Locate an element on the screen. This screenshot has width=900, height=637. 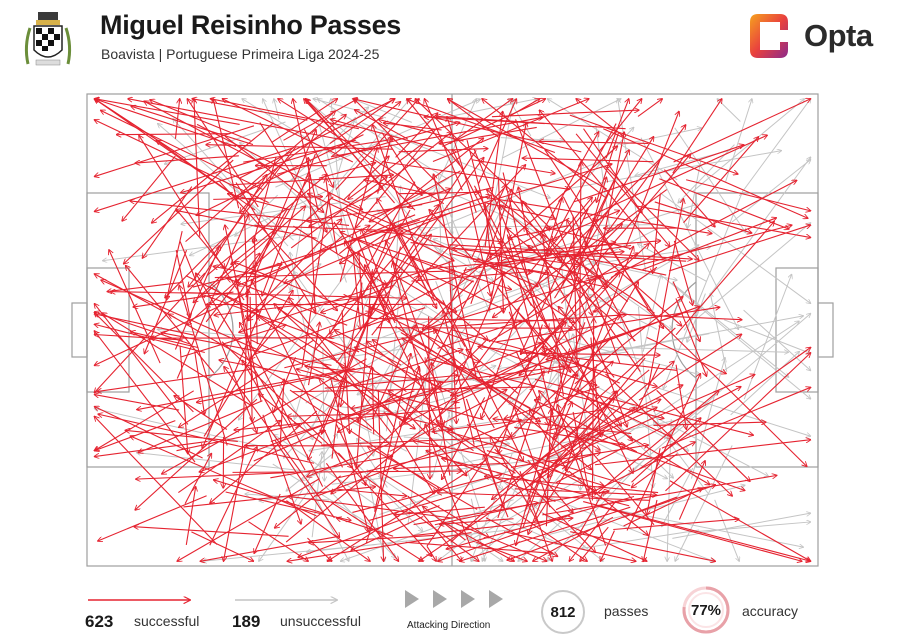
right-six-yard-box is located at coordinates (797, 330).